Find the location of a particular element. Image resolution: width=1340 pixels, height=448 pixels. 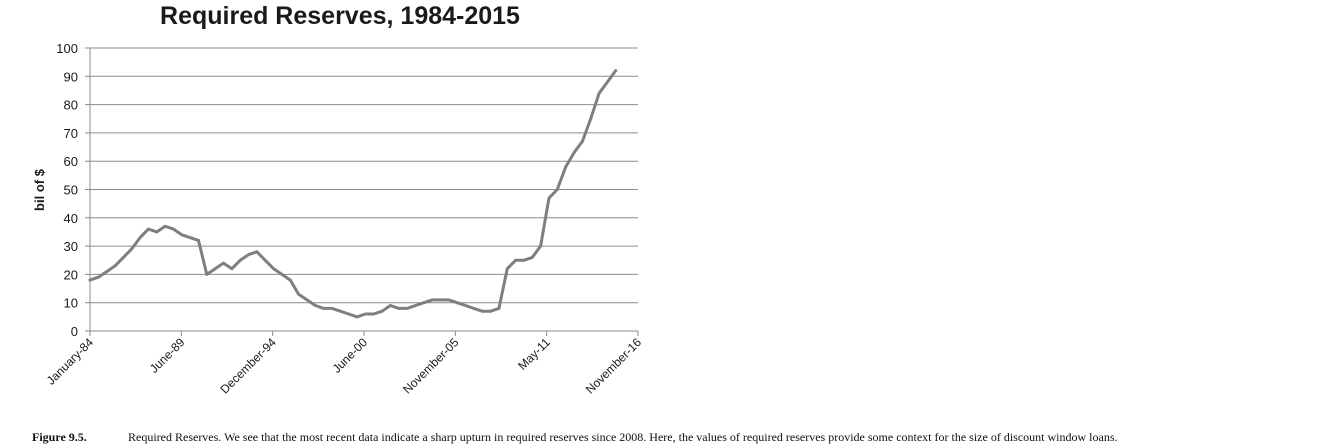

y-tick-label: 50 is located at coordinates (71, 190).